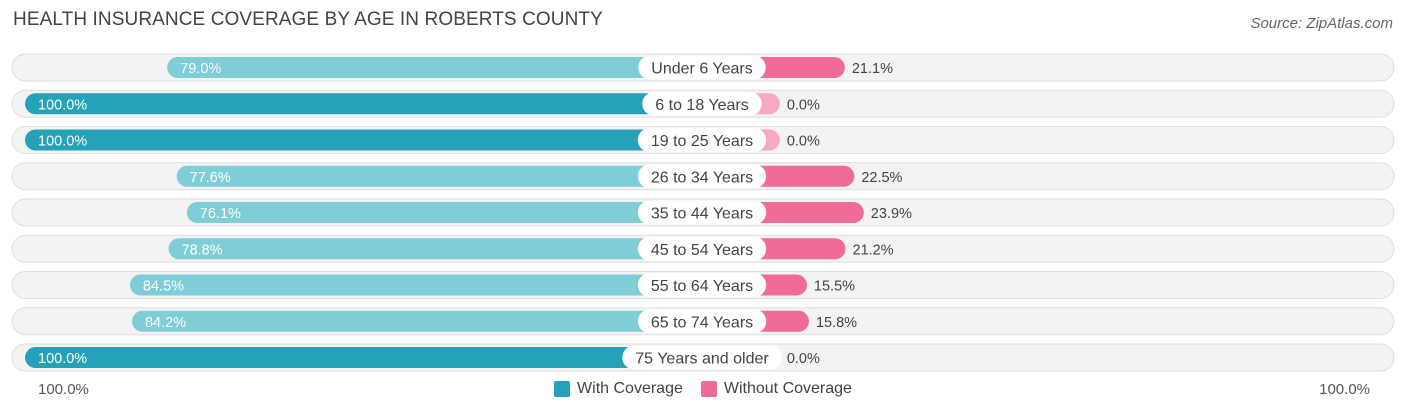  Describe the element at coordinates (210, 178) in the screenshot. I see `data-label-with-coverage: 77.6%` at that location.